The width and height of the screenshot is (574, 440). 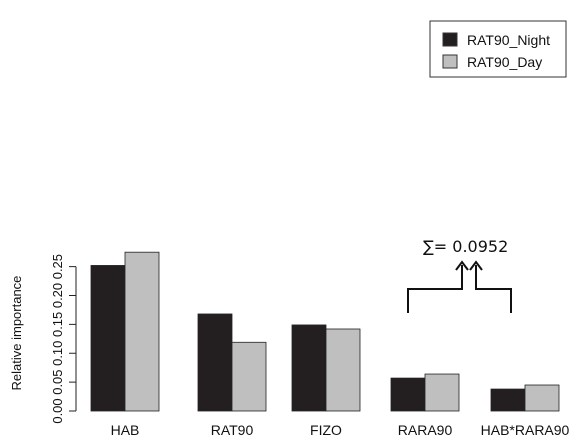 What do you see at coordinates (57, 353) in the screenshot?
I see `y-tick-label: 0.10` at bounding box center [57, 353].